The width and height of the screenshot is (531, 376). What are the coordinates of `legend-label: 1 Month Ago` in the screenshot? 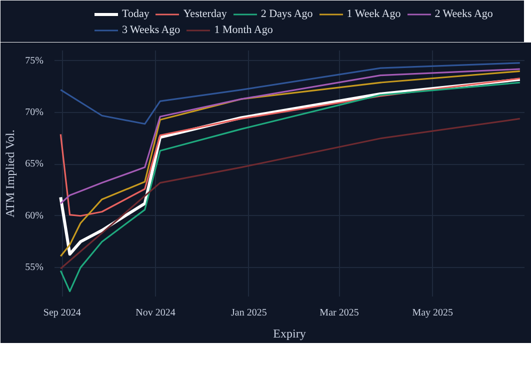 It's located at (243, 30).